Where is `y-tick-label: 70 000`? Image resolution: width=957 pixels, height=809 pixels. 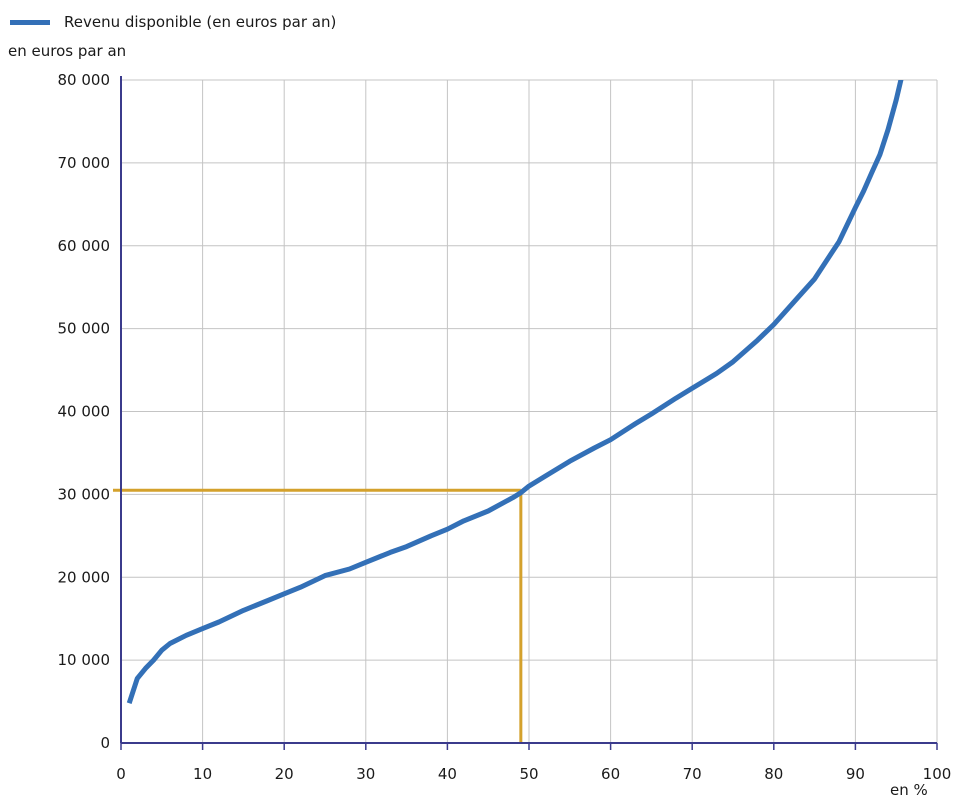
y-tick-label: 70 000 is located at coordinates (84, 163).